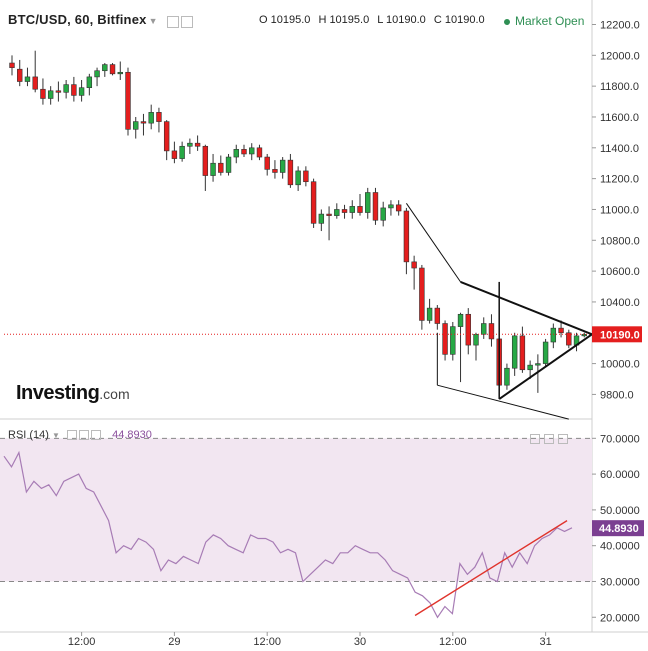  What do you see at coordinates (619, 149) in the screenshot?
I see `price-tick-label: 11400.0` at bounding box center [619, 149].